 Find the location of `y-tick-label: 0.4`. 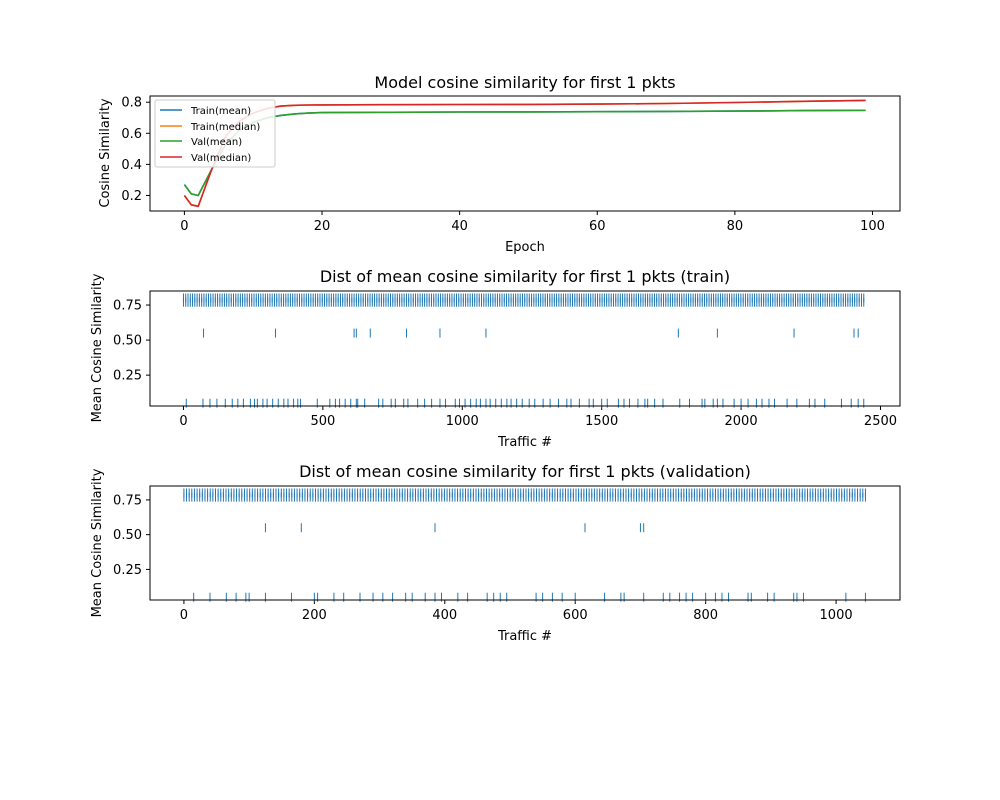

y-tick-label: 0.4 is located at coordinates (131, 165).